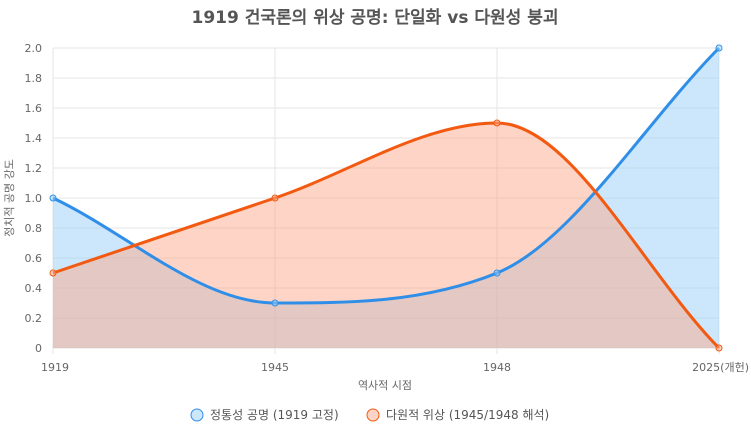  Describe the element at coordinates (385, 385) in the screenshot. I see `x-axis-label: 역사적 시점` at that location.